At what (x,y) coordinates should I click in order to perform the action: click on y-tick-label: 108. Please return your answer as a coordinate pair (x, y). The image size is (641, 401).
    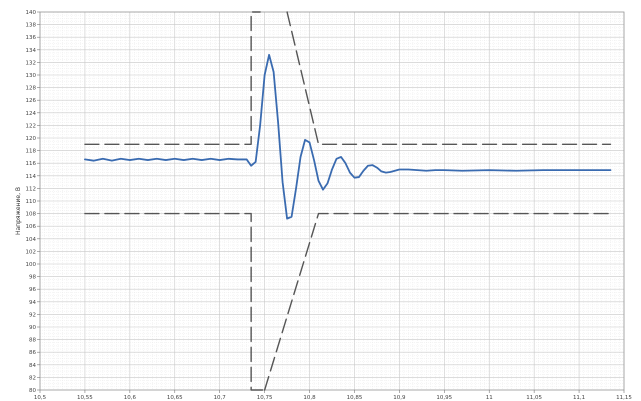
    Looking at the image, I should click on (31, 215).